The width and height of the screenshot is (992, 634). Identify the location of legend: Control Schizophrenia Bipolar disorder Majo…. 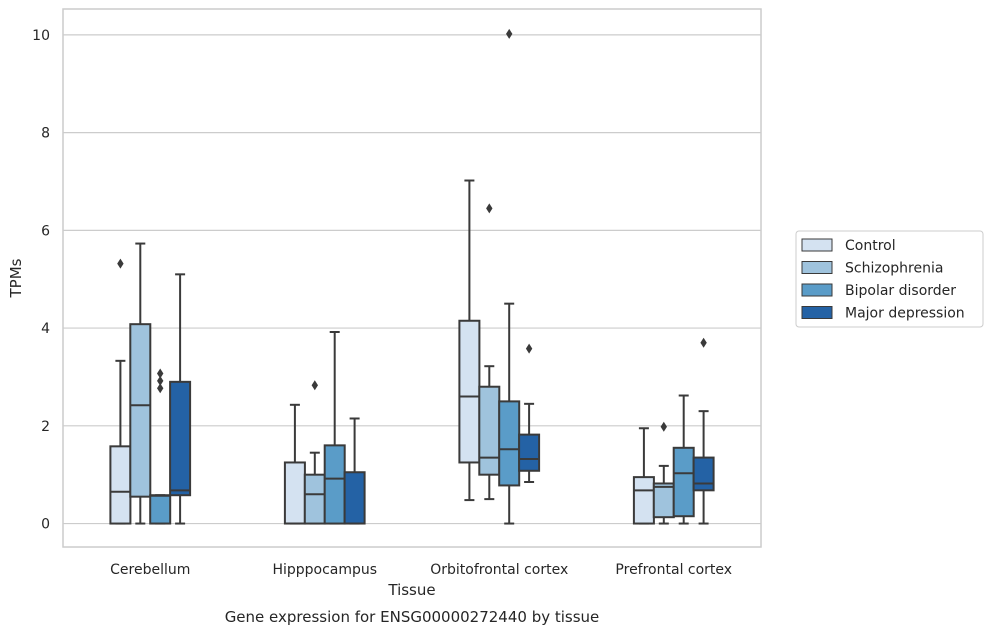
(889, 279).